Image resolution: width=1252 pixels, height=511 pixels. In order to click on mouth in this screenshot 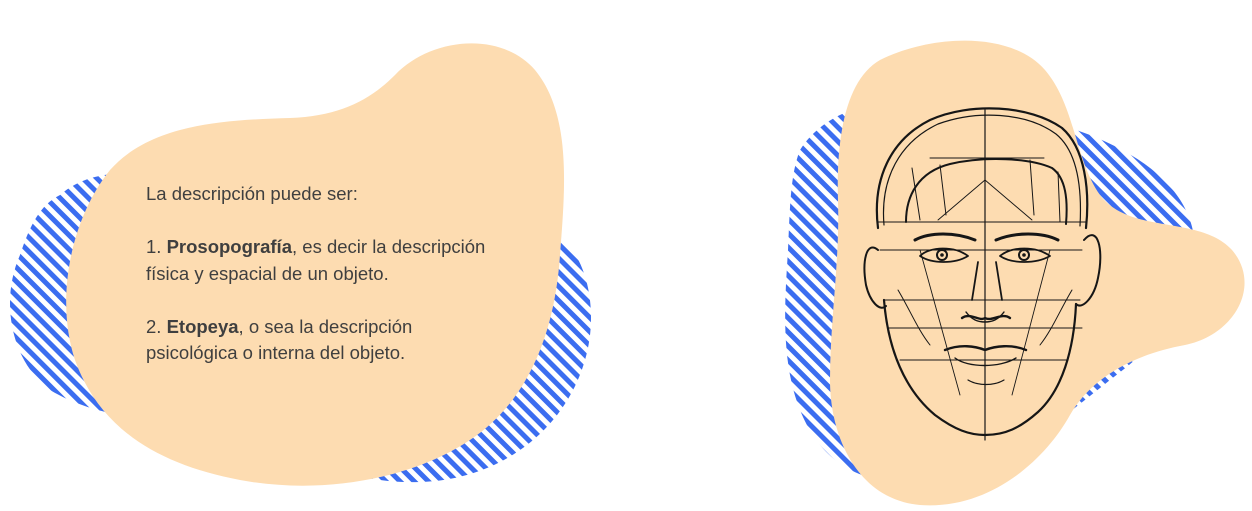, I will do `click(985, 348)`.